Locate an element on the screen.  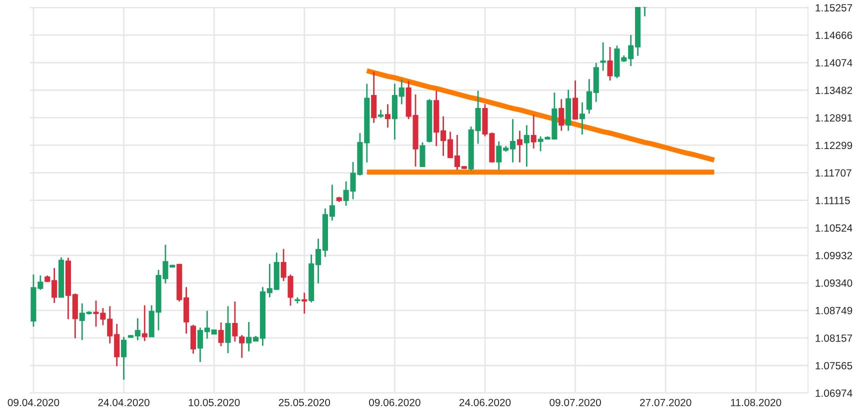
x-tick-label: 09.06.2020 is located at coordinates (394, 402).